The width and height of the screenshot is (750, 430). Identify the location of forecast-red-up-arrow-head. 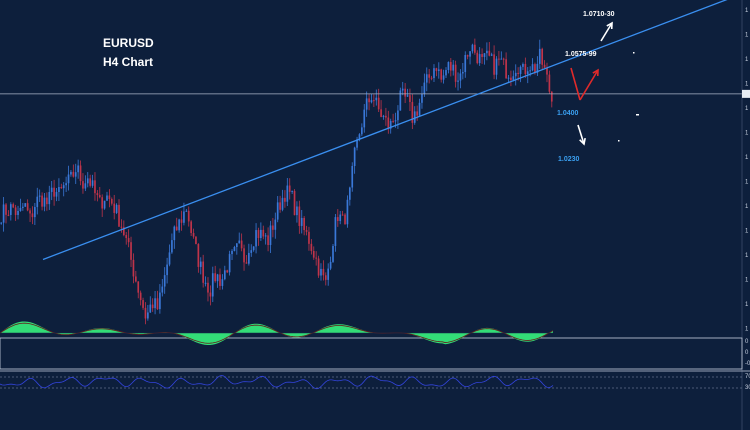
(595, 72).